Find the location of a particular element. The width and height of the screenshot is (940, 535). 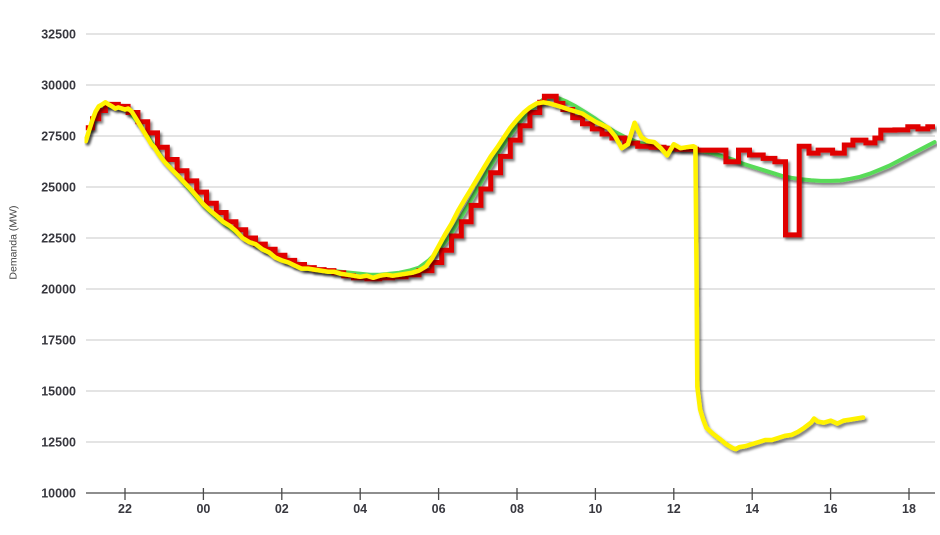

x-axis-tick-label: 16 is located at coordinates (831, 509).